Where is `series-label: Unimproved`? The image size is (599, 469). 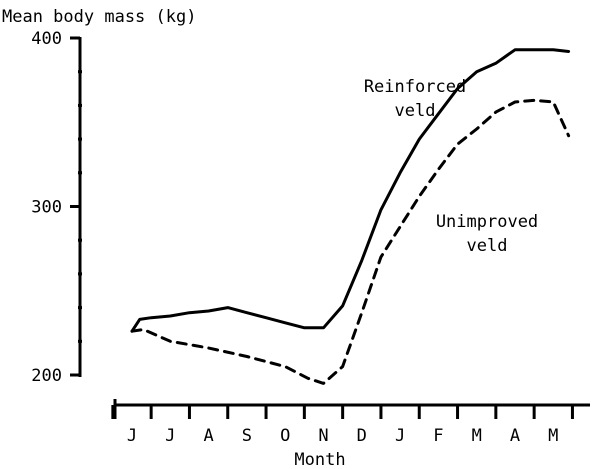 series-label: Unimproved is located at coordinates (487, 222).